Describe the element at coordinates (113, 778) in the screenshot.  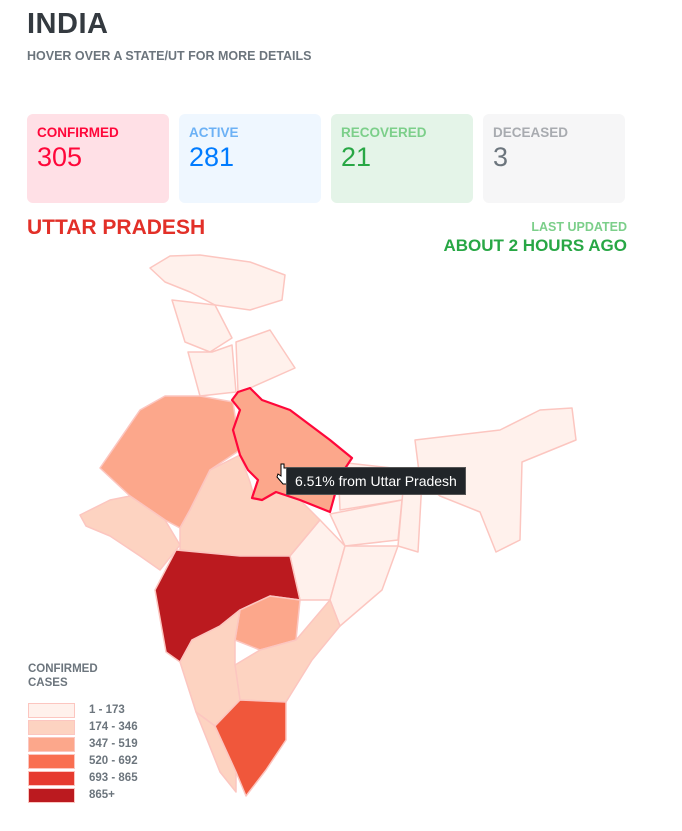
I see `legend-label: 693 - 865` at that location.